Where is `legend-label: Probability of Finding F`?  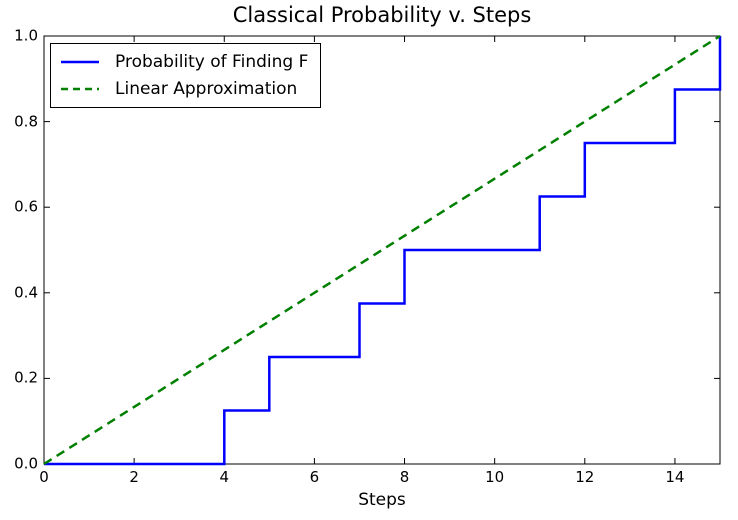 legend-label: Probability of Finding F is located at coordinates (212, 62).